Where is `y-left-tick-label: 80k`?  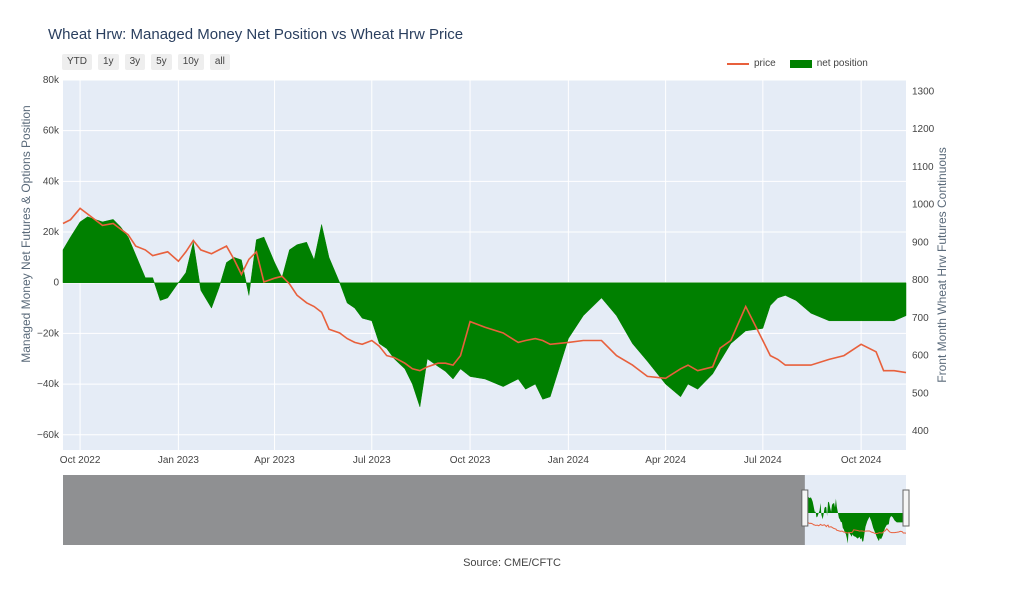
y-left-tick-label: 80k is located at coordinates (51, 80).